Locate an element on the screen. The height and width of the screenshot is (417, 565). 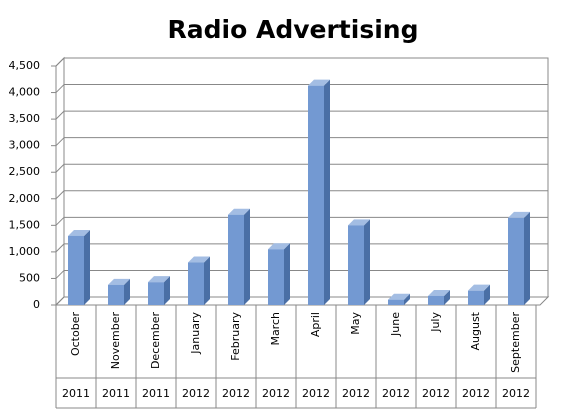
x-tick-label: May is located at coordinates (355, 323).